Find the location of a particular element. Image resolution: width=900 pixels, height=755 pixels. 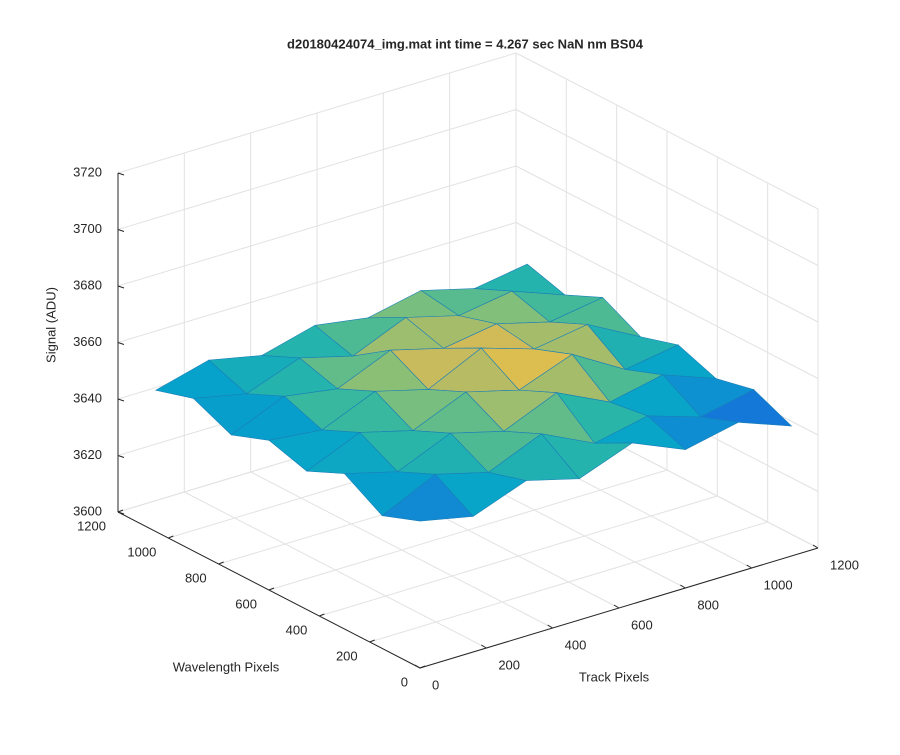

z-tick-label: 3700 is located at coordinates (87, 228).